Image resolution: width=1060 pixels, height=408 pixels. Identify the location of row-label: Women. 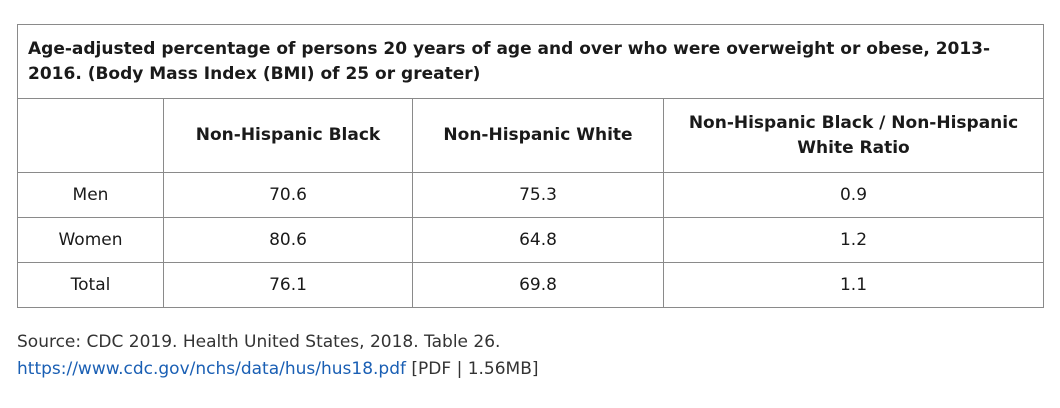
(90, 240).